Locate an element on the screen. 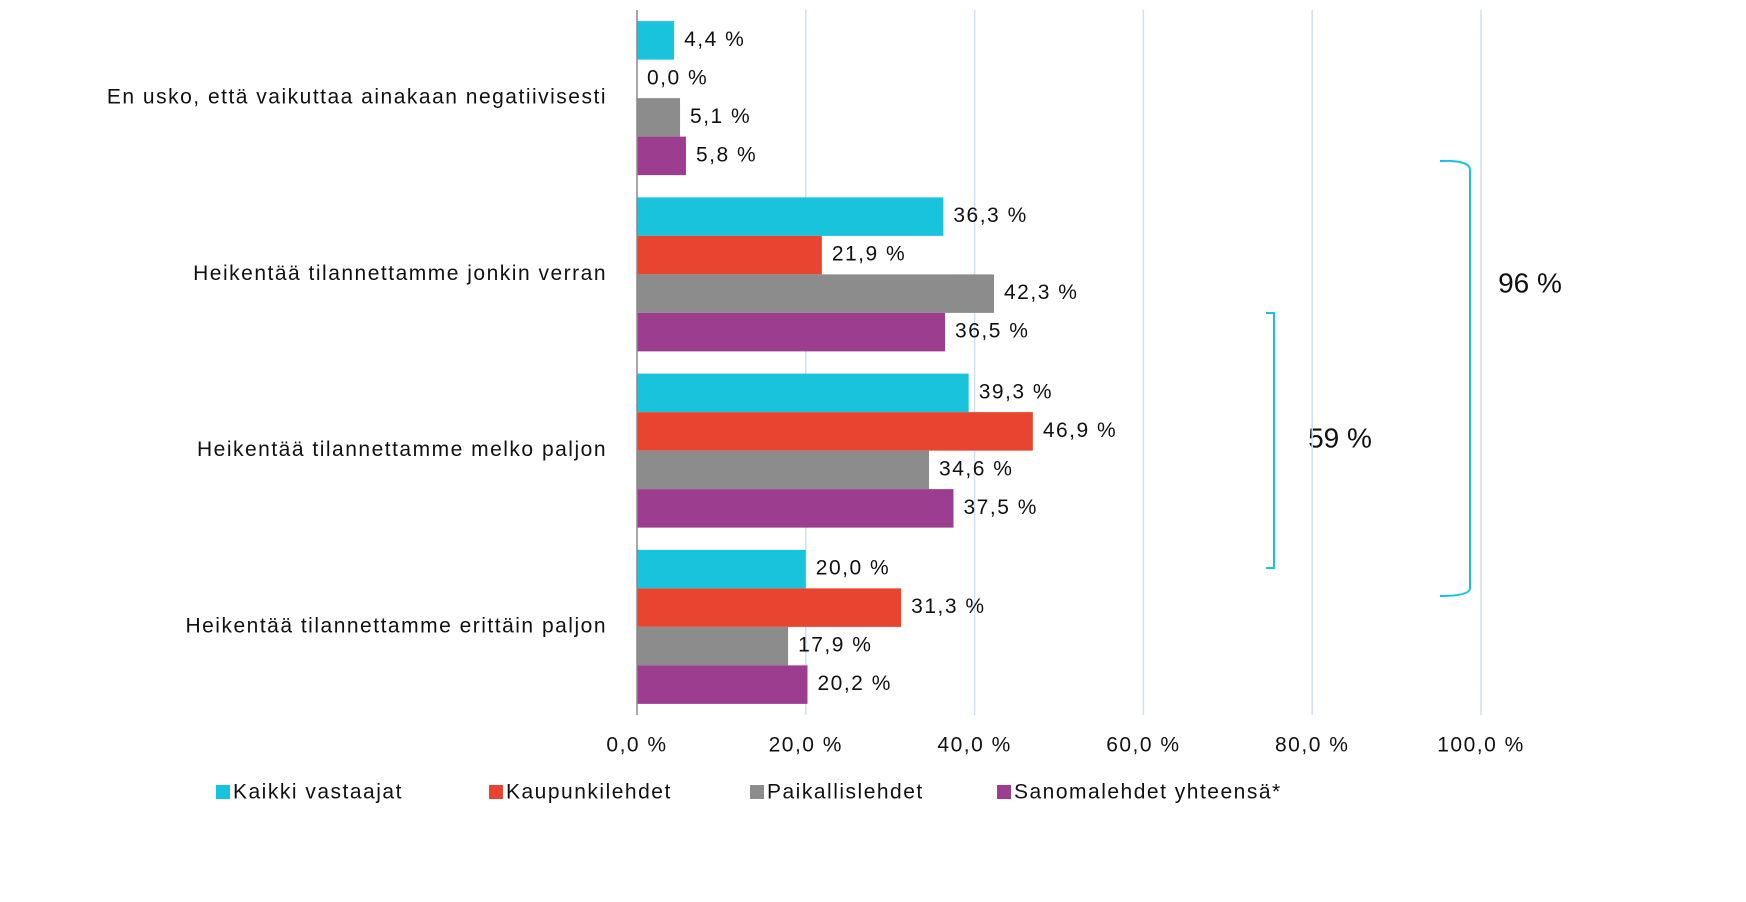  value-label: 36,5 % is located at coordinates (992, 331).